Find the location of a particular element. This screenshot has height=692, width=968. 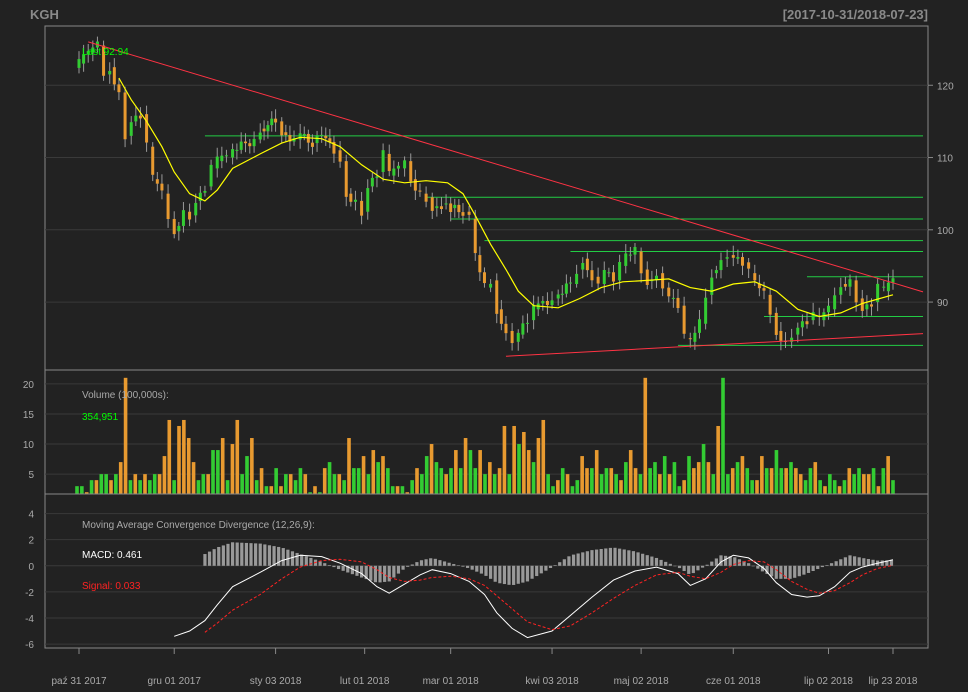

x-tick-label: lip 23 2018 is located at coordinates (893, 681).